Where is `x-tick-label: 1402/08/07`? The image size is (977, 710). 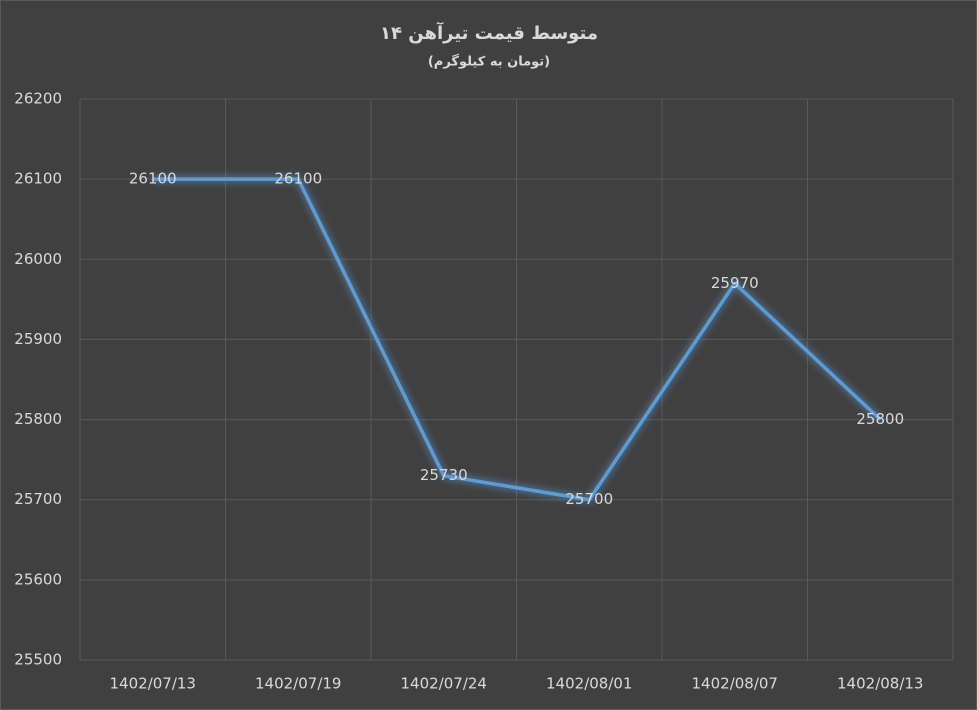 x-tick-label: 1402/08/07 is located at coordinates (735, 684).